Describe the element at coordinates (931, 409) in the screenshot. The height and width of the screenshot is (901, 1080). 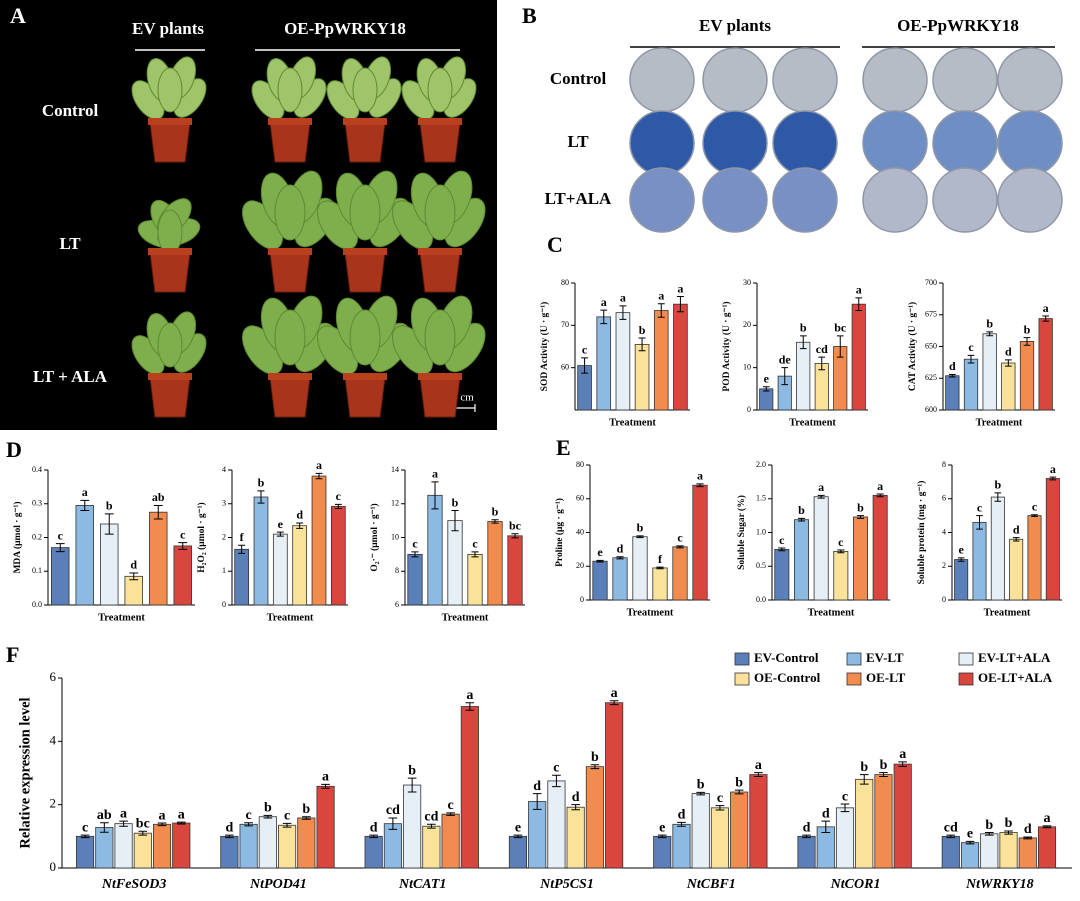
I see `y-tick-label: 600` at that location.